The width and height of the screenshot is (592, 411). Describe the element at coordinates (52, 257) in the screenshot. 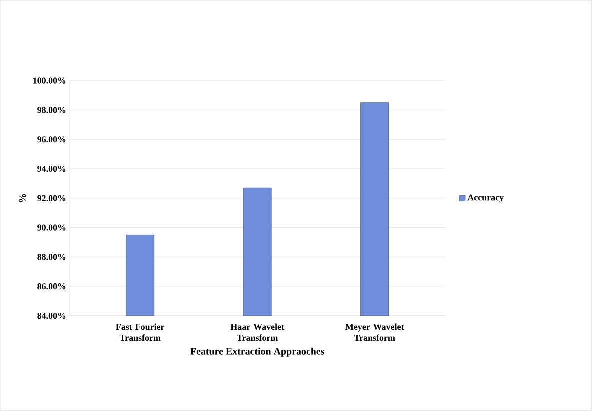

I see `y-tick-label: 88.00%` at that location.